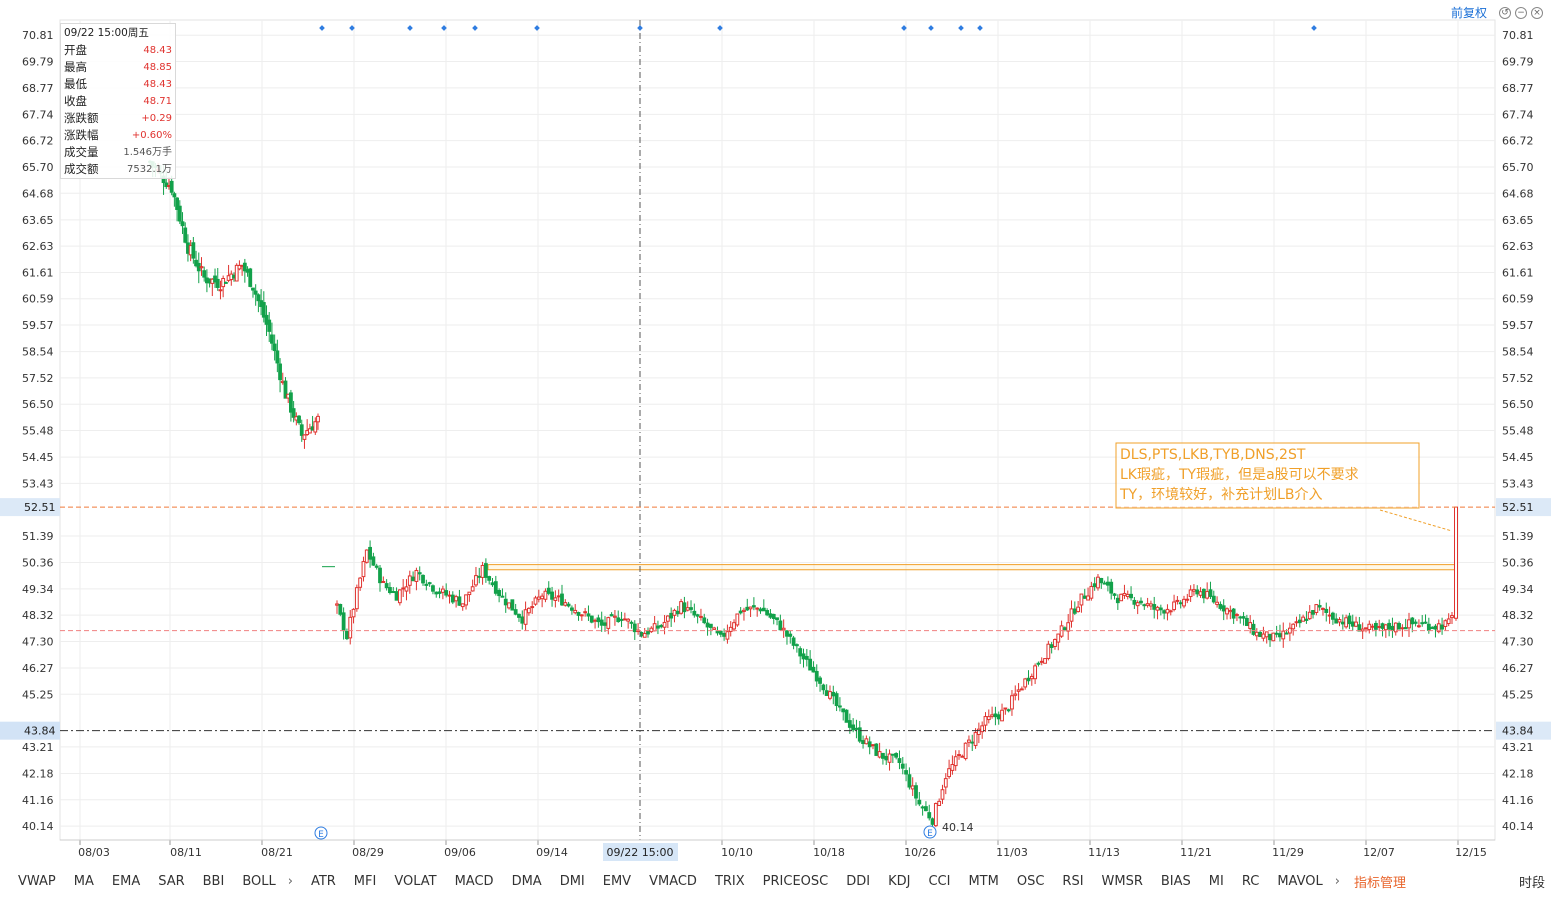 The image size is (1551, 903). Describe the element at coordinates (474, 881) in the screenshot. I see `indicator-macd: MACD` at that location.